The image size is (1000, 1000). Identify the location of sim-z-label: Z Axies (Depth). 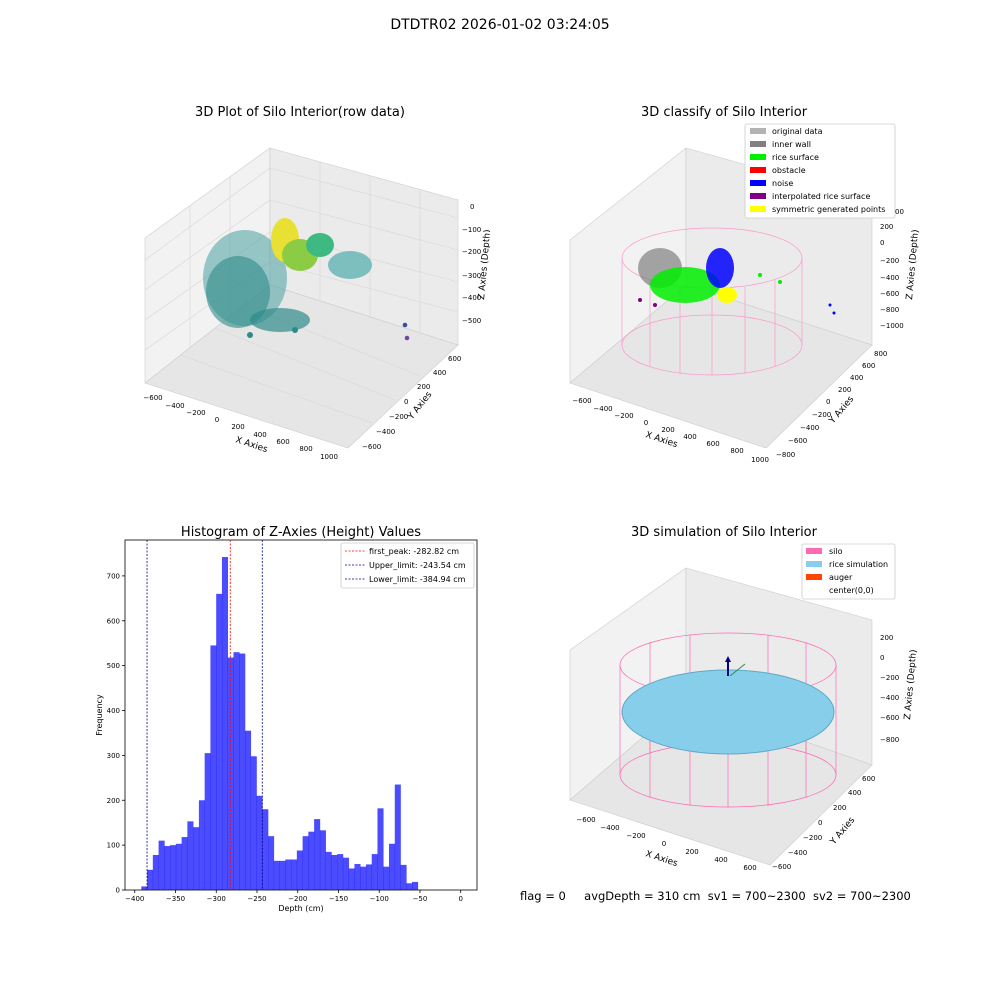
(911, 684).